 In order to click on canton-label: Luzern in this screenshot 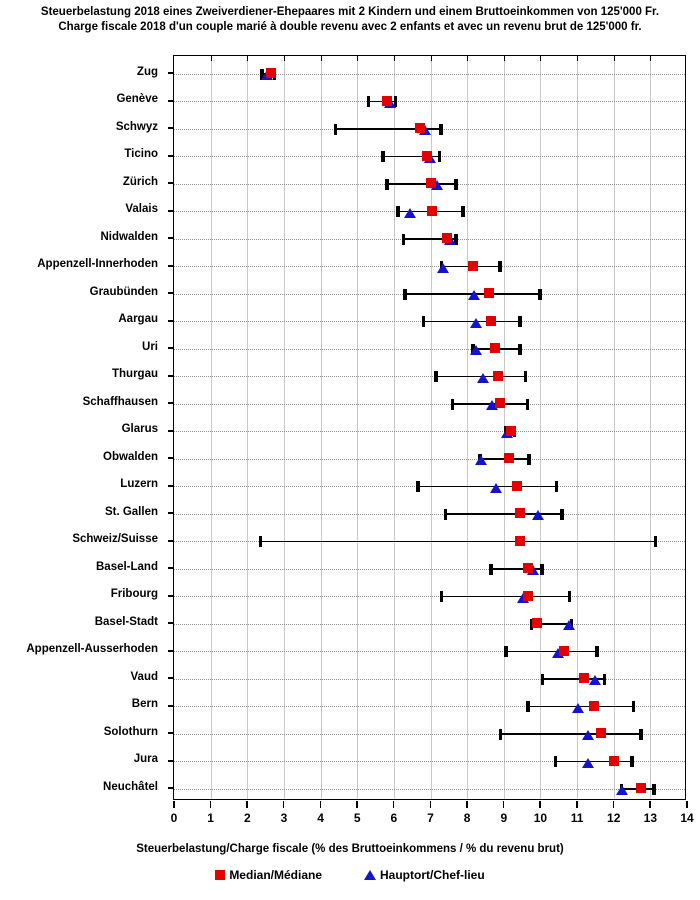, I will do `click(139, 484)`.